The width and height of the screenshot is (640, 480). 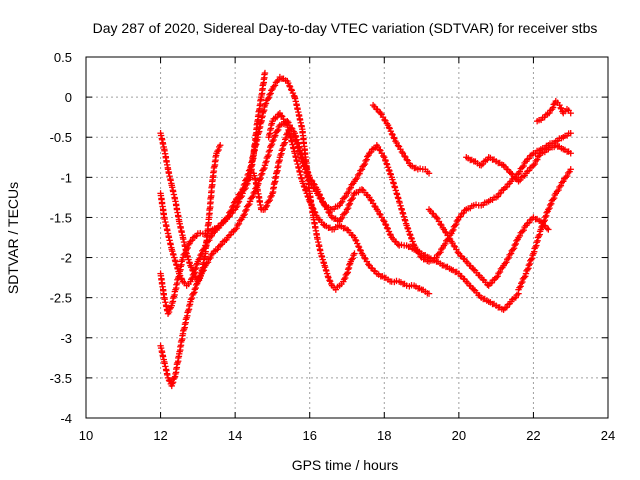 What do you see at coordinates (459, 435) in the screenshot?
I see `x-tick-label: 20` at bounding box center [459, 435].